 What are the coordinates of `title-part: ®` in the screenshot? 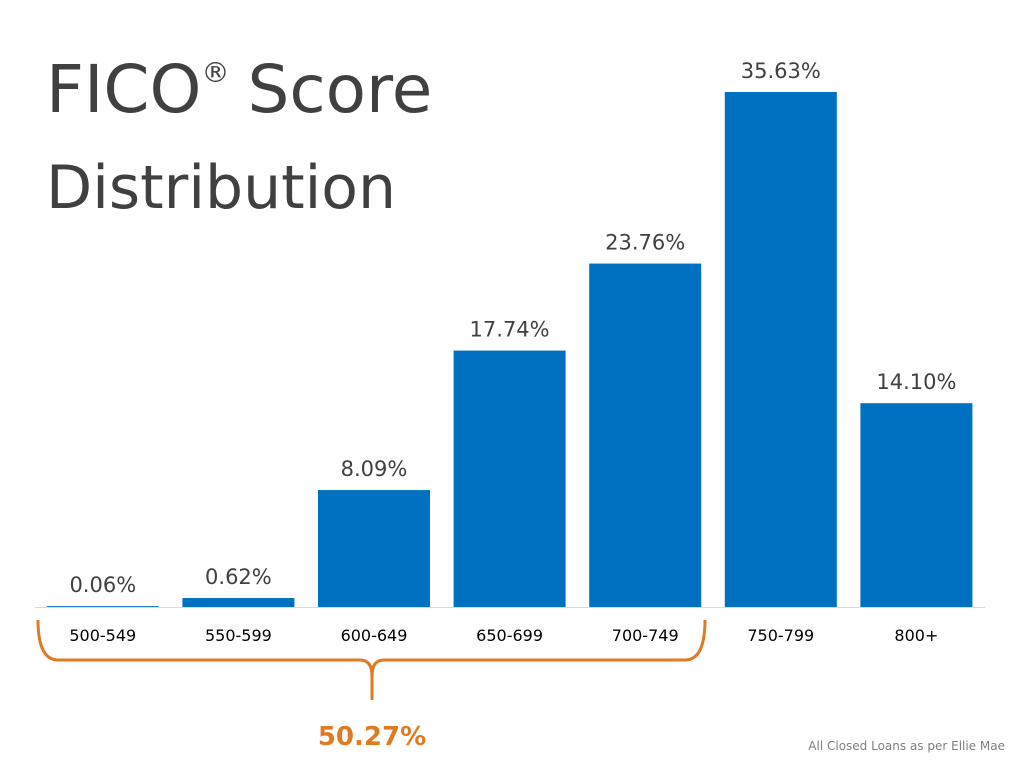 It's located at (215, 72).